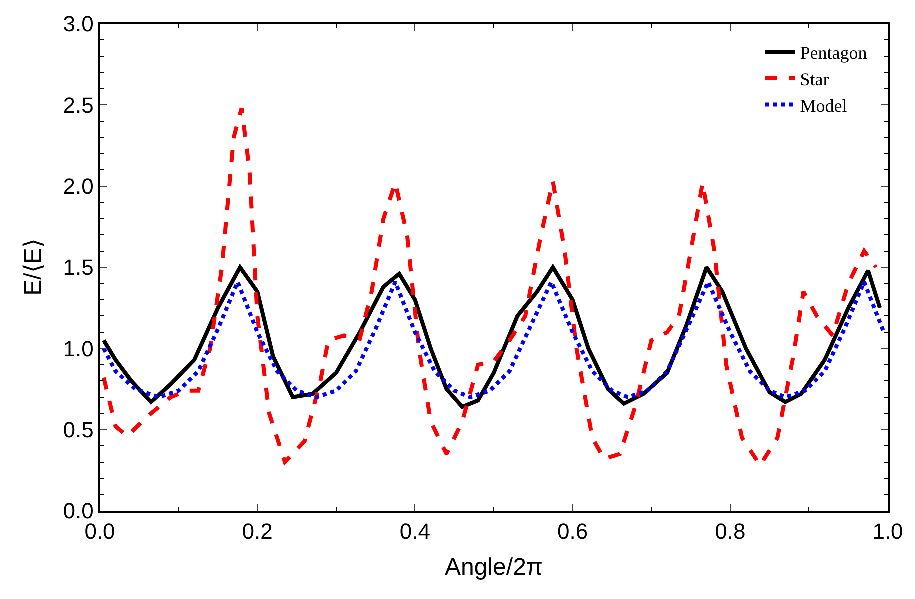 The width and height of the screenshot is (915, 599). What do you see at coordinates (824, 106) in the screenshot?
I see `legend-label: Model` at bounding box center [824, 106].